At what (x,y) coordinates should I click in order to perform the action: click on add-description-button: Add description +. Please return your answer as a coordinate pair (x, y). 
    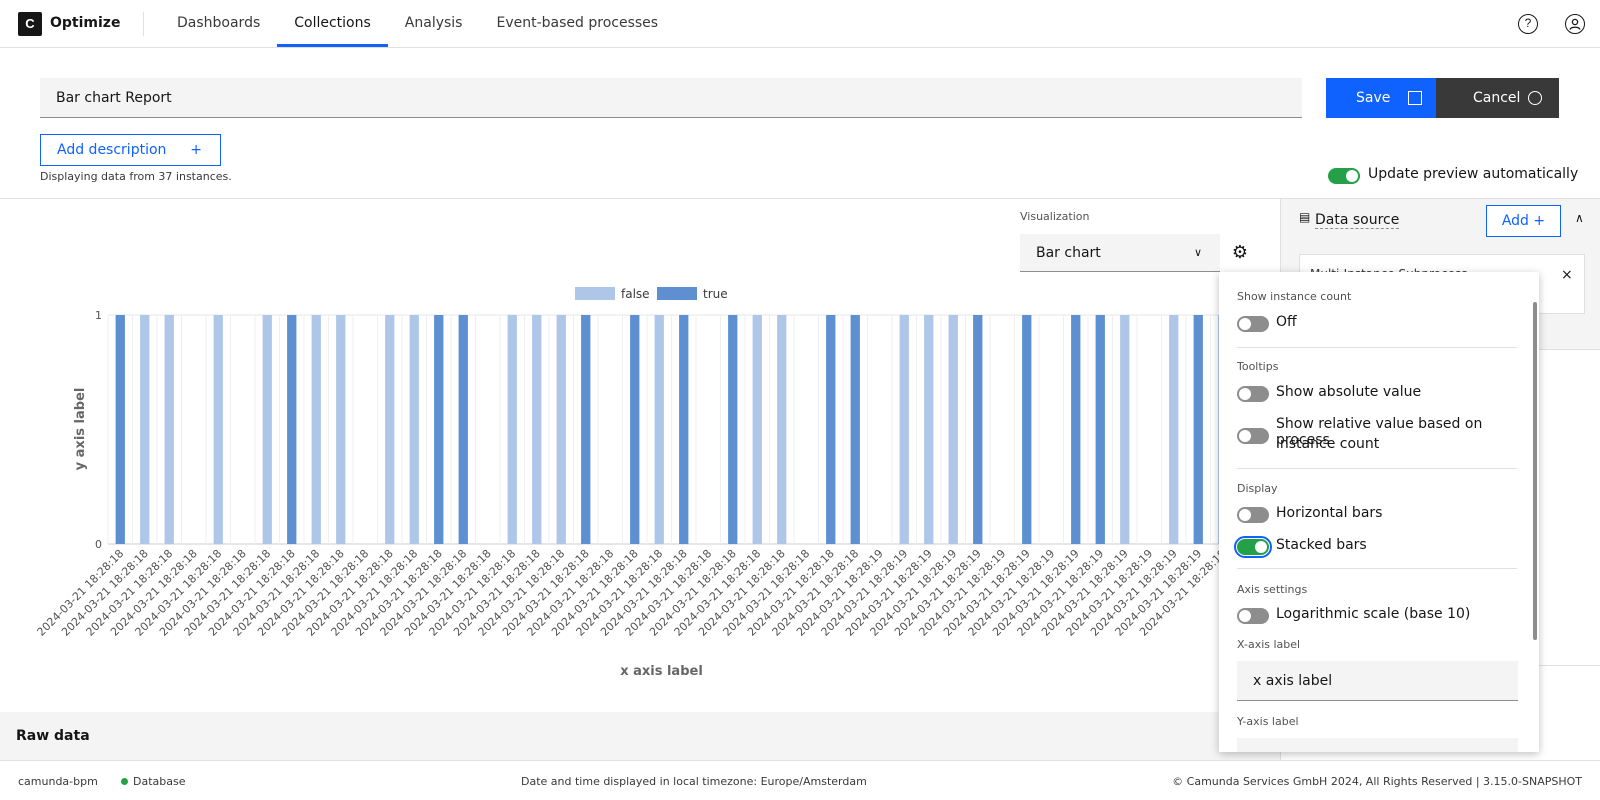
    Looking at the image, I should click on (130, 150).